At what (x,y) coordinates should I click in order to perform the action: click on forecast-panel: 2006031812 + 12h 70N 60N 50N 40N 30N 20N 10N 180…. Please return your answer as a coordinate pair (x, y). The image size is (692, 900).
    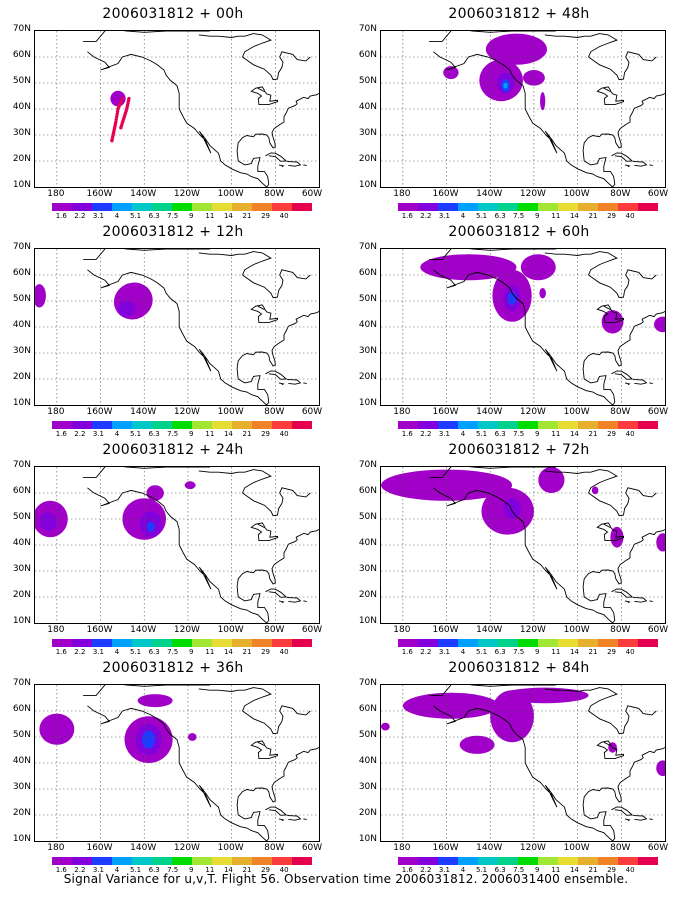
    Looking at the image, I should click on (173, 328).